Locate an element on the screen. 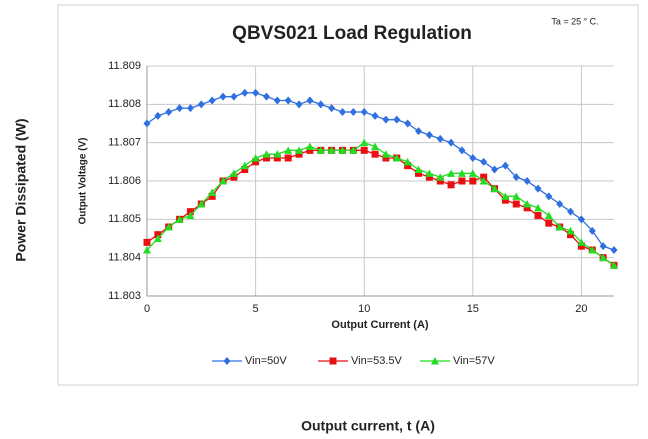  y-tick-label: 11.805 is located at coordinates (124, 219).